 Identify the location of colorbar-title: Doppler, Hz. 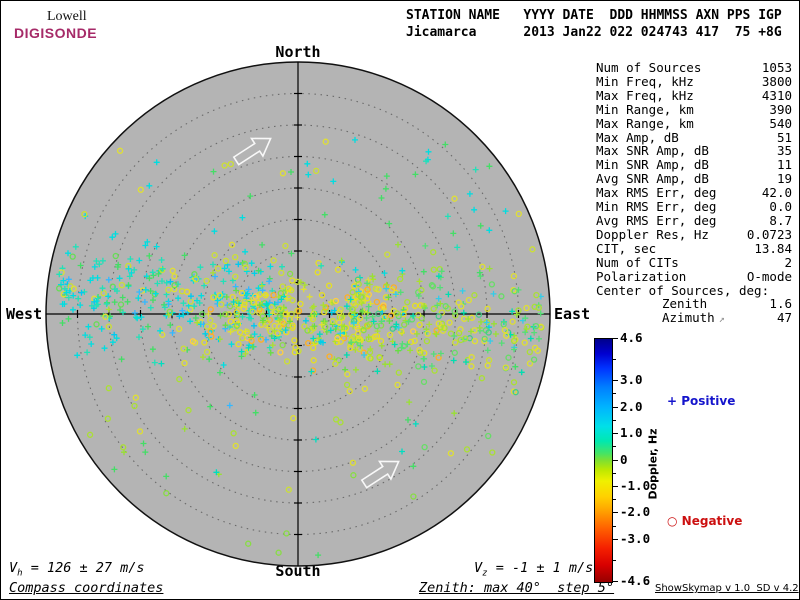
(653, 464).